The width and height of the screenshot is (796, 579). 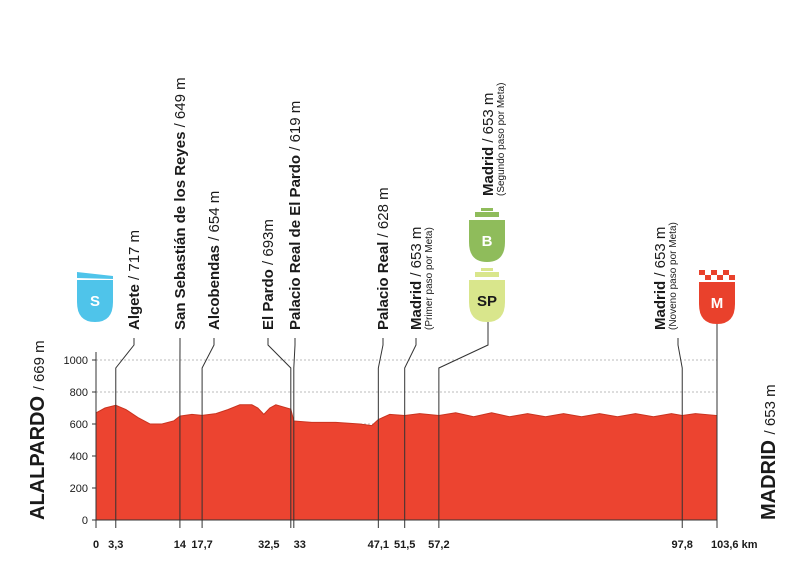 I want to click on waypoint-note: (Noveno paso por Meta), so click(x=673, y=276).